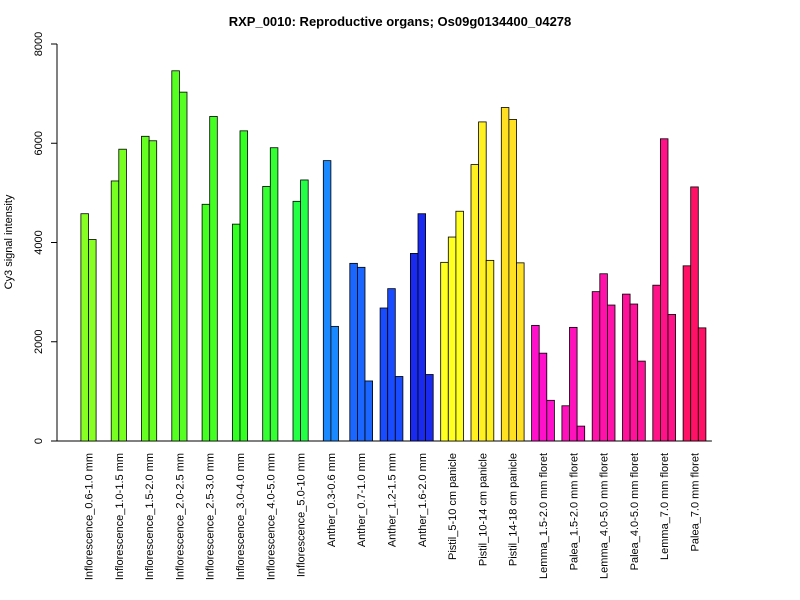 The height and width of the screenshot is (600, 800). I want to click on category-label: Pistil_10-14 cm panicle, so click(483, 509).